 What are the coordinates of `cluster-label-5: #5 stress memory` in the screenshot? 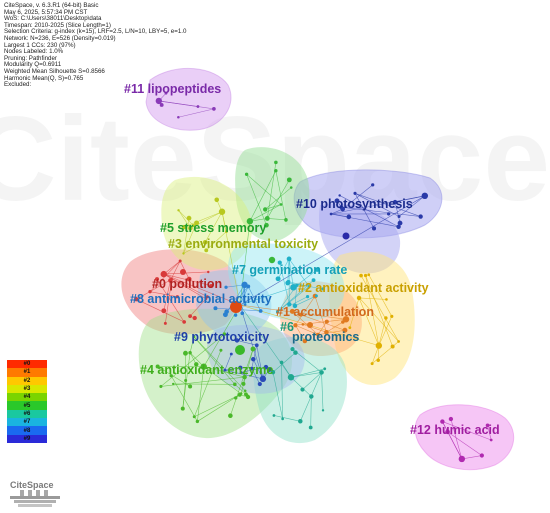 It's located at (213, 228).